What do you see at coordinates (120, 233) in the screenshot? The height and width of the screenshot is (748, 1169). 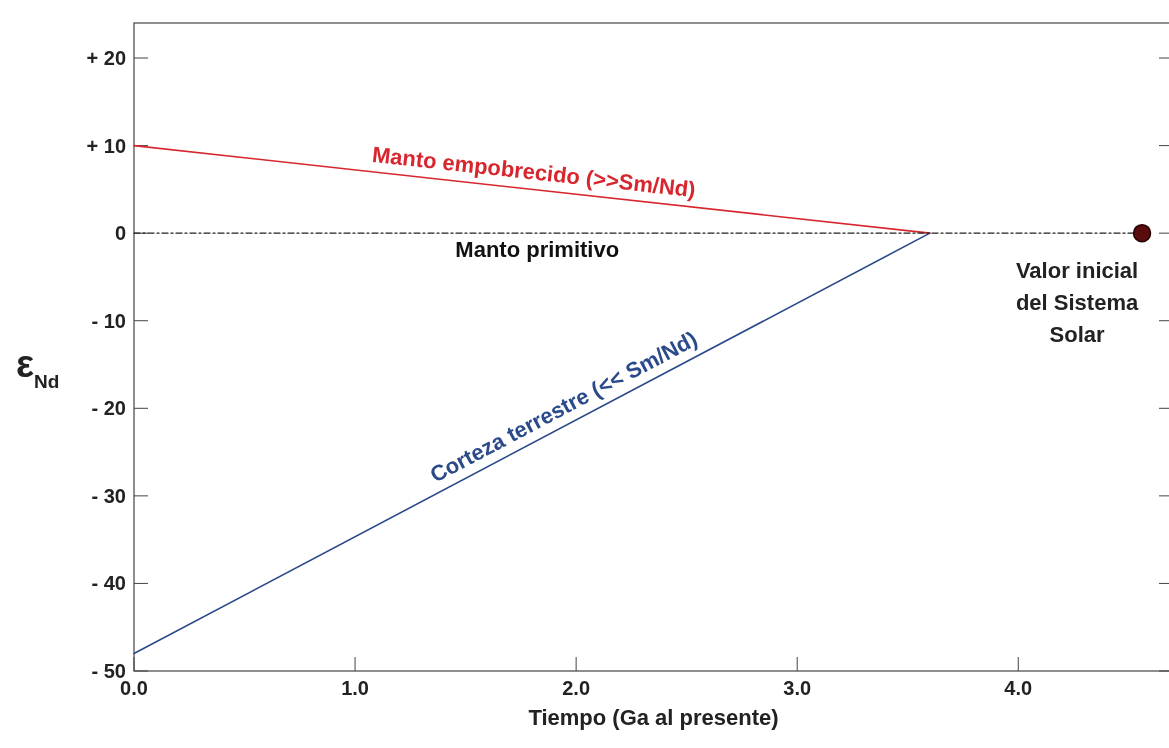 I see `y-tick-label: 0` at bounding box center [120, 233].